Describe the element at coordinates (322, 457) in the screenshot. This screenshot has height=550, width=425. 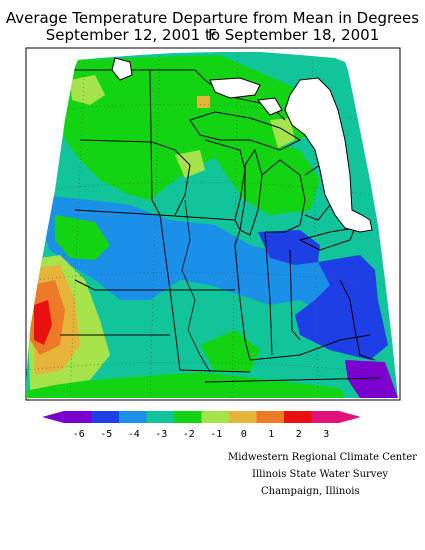
I see `credit-line-1: Midwestern Regional Climate Center` at that location.